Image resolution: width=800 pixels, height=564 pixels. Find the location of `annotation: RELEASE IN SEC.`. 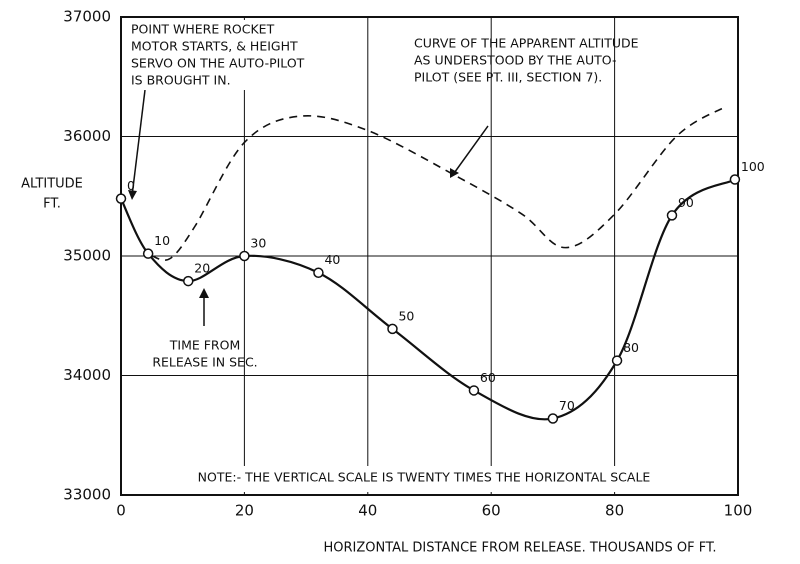

annotation: RELEASE IN SEC. is located at coordinates (204, 362).